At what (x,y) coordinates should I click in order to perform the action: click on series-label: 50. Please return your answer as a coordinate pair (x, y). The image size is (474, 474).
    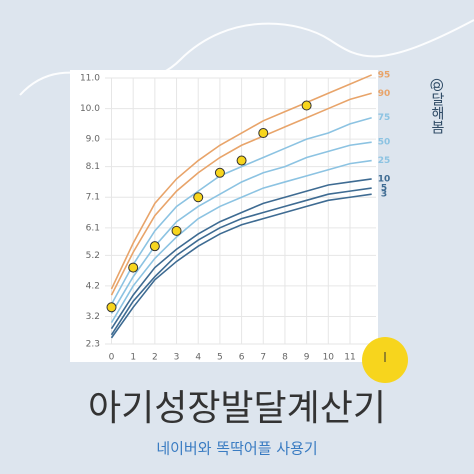
    Looking at the image, I should click on (384, 143).